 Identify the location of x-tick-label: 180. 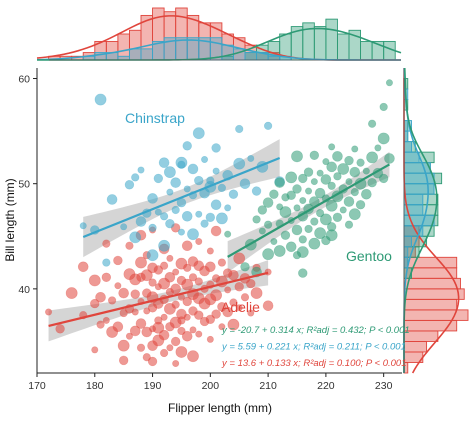
(95, 386).